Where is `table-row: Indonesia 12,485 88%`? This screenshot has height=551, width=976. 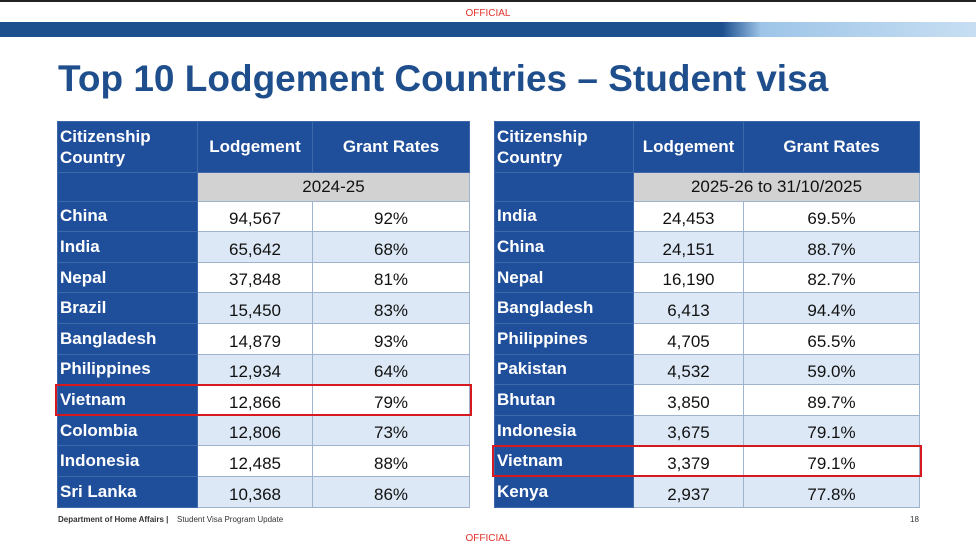
table-row: Indonesia 12,485 88% is located at coordinates (263, 461).